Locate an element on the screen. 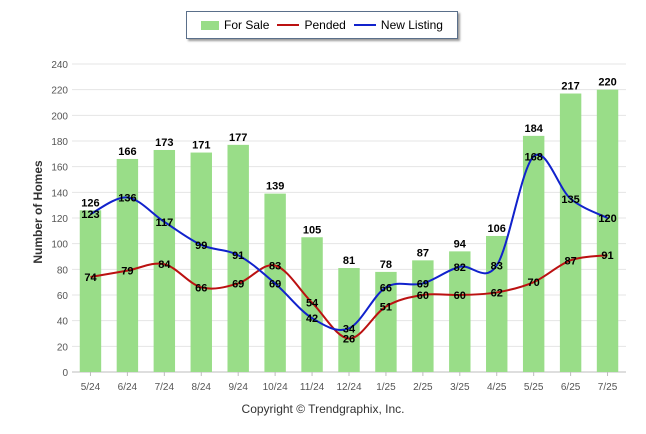  new-listing-value-label: 120 is located at coordinates (607, 219).